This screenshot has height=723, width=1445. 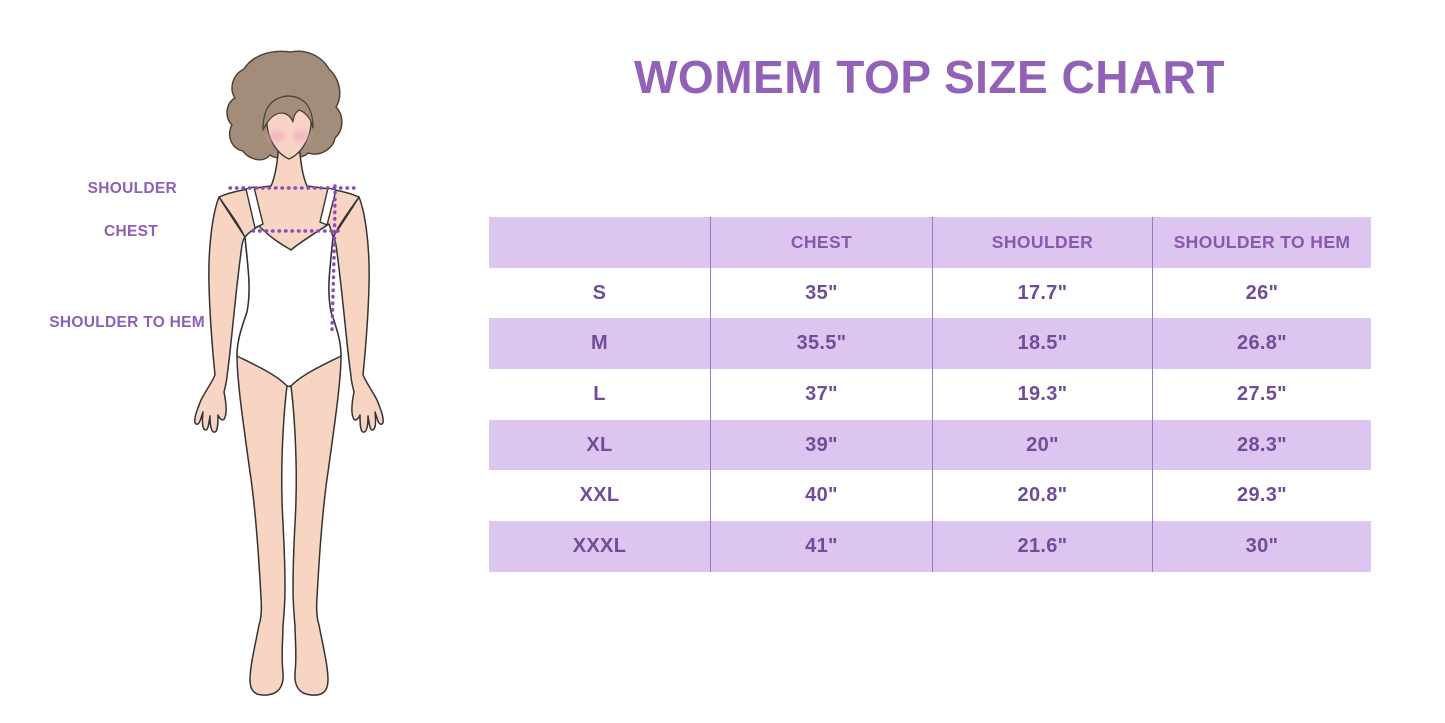 What do you see at coordinates (1042, 242) in the screenshot?
I see `header-cell-shoulder: SHOULDER` at bounding box center [1042, 242].